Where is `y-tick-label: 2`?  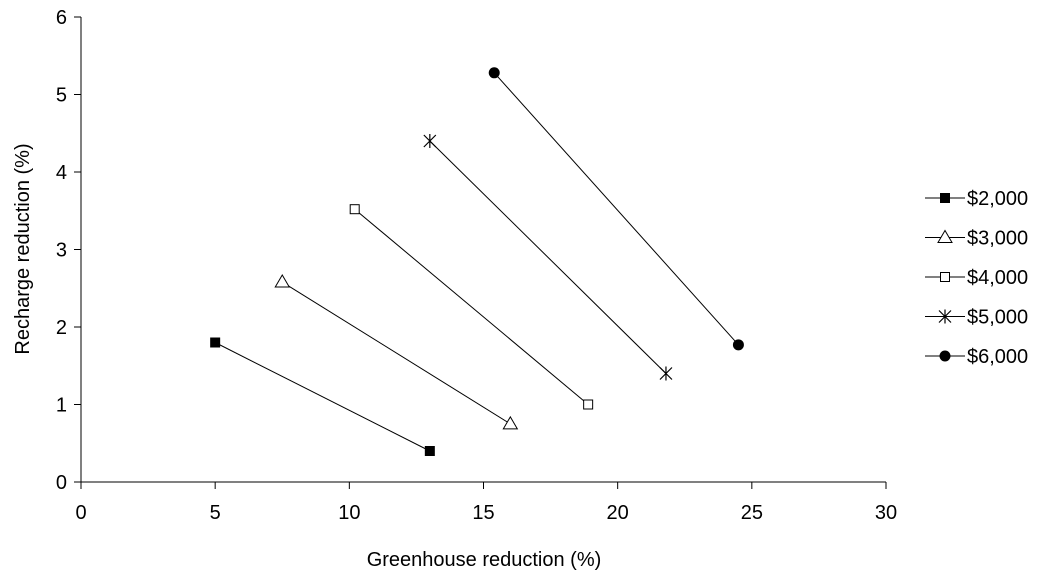
y-tick-label: 2 is located at coordinates (61, 328).